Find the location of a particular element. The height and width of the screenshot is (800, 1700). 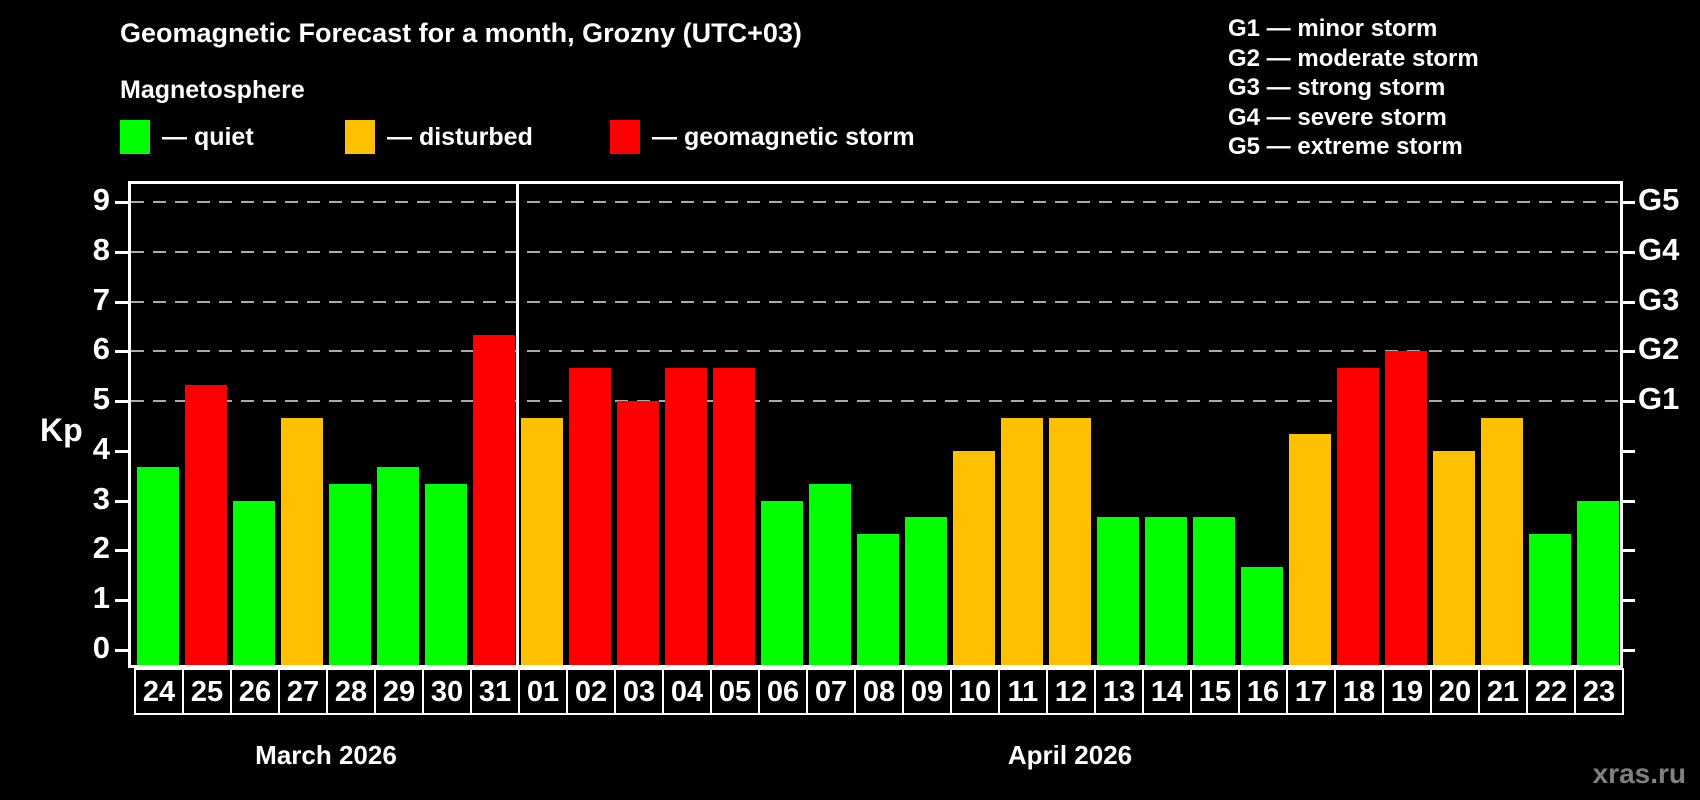

day-label-cell-29: 29 is located at coordinates (399, 691).